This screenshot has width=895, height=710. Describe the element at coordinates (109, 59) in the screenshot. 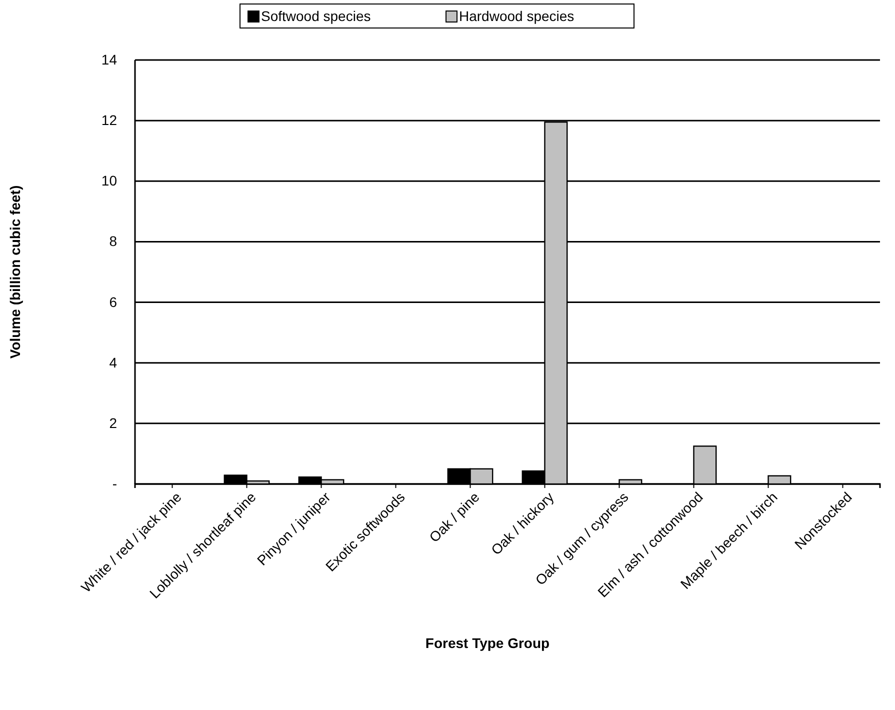

I see `y-tick-label: 14` at that location.